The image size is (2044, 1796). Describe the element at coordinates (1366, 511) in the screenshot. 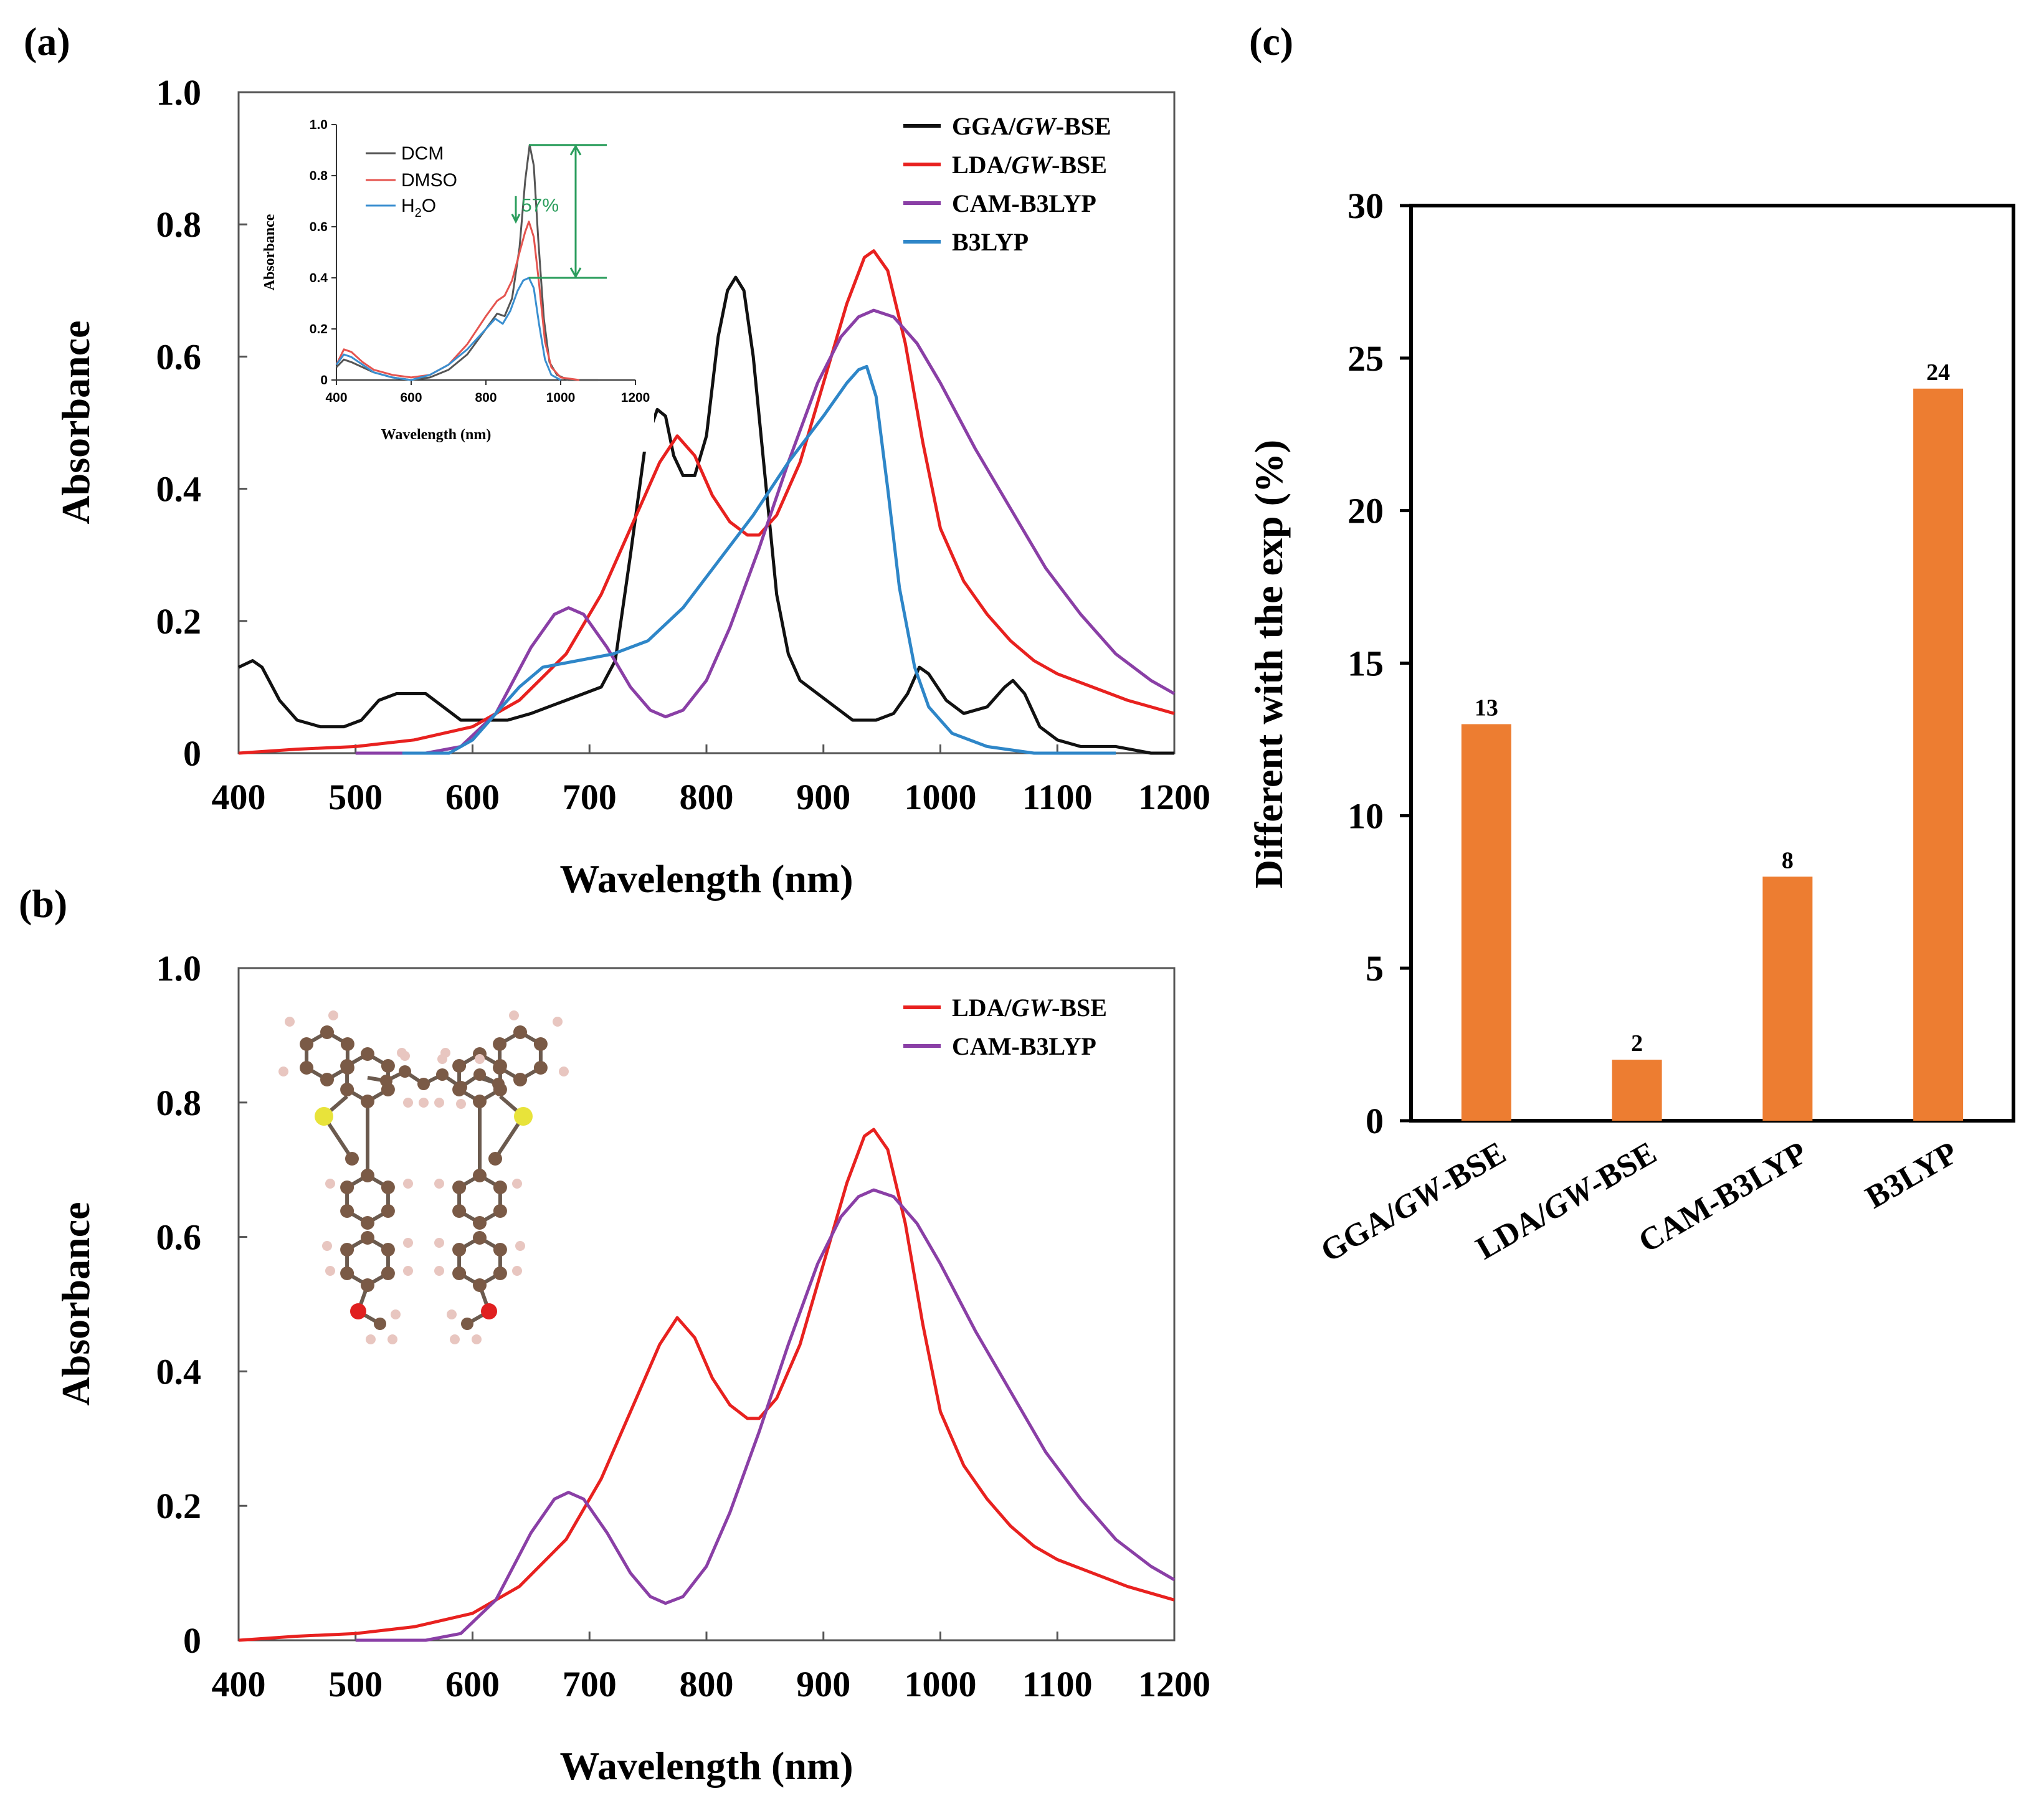

I see `panel-c-y-tick-label-20: 20` at that location.